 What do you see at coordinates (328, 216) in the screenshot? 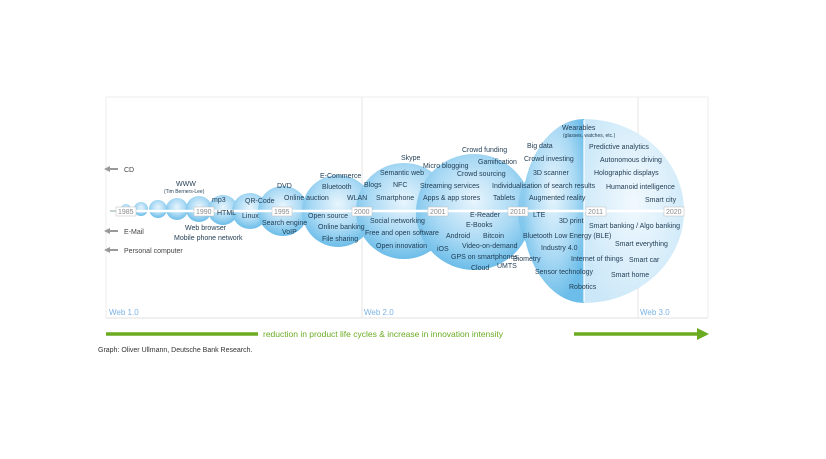
I see `term: Open source` at bounding box center [328, 216].